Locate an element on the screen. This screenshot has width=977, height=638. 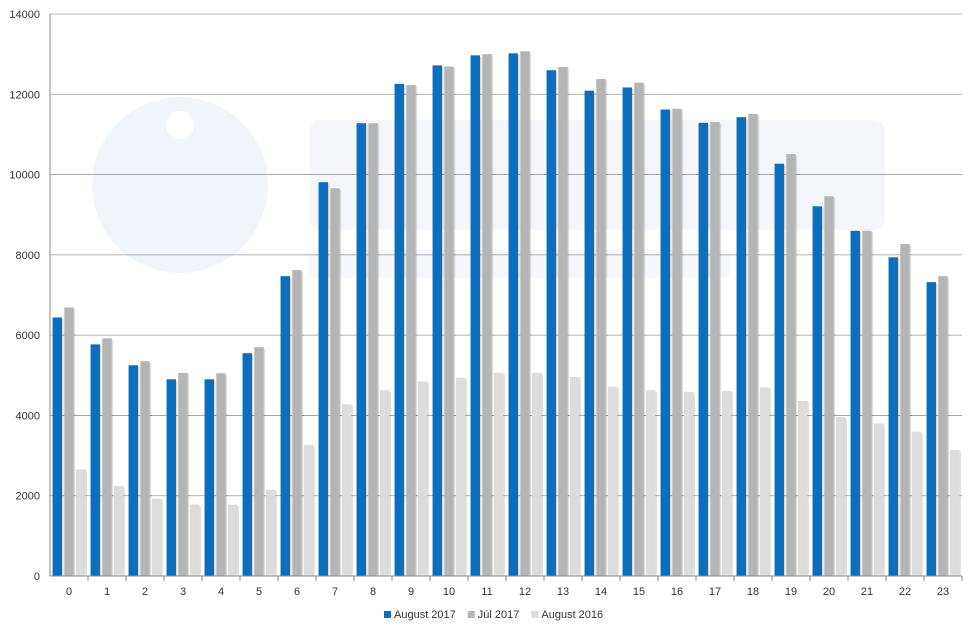
y-tick-label: 0 is located at coordinates (37, 577).